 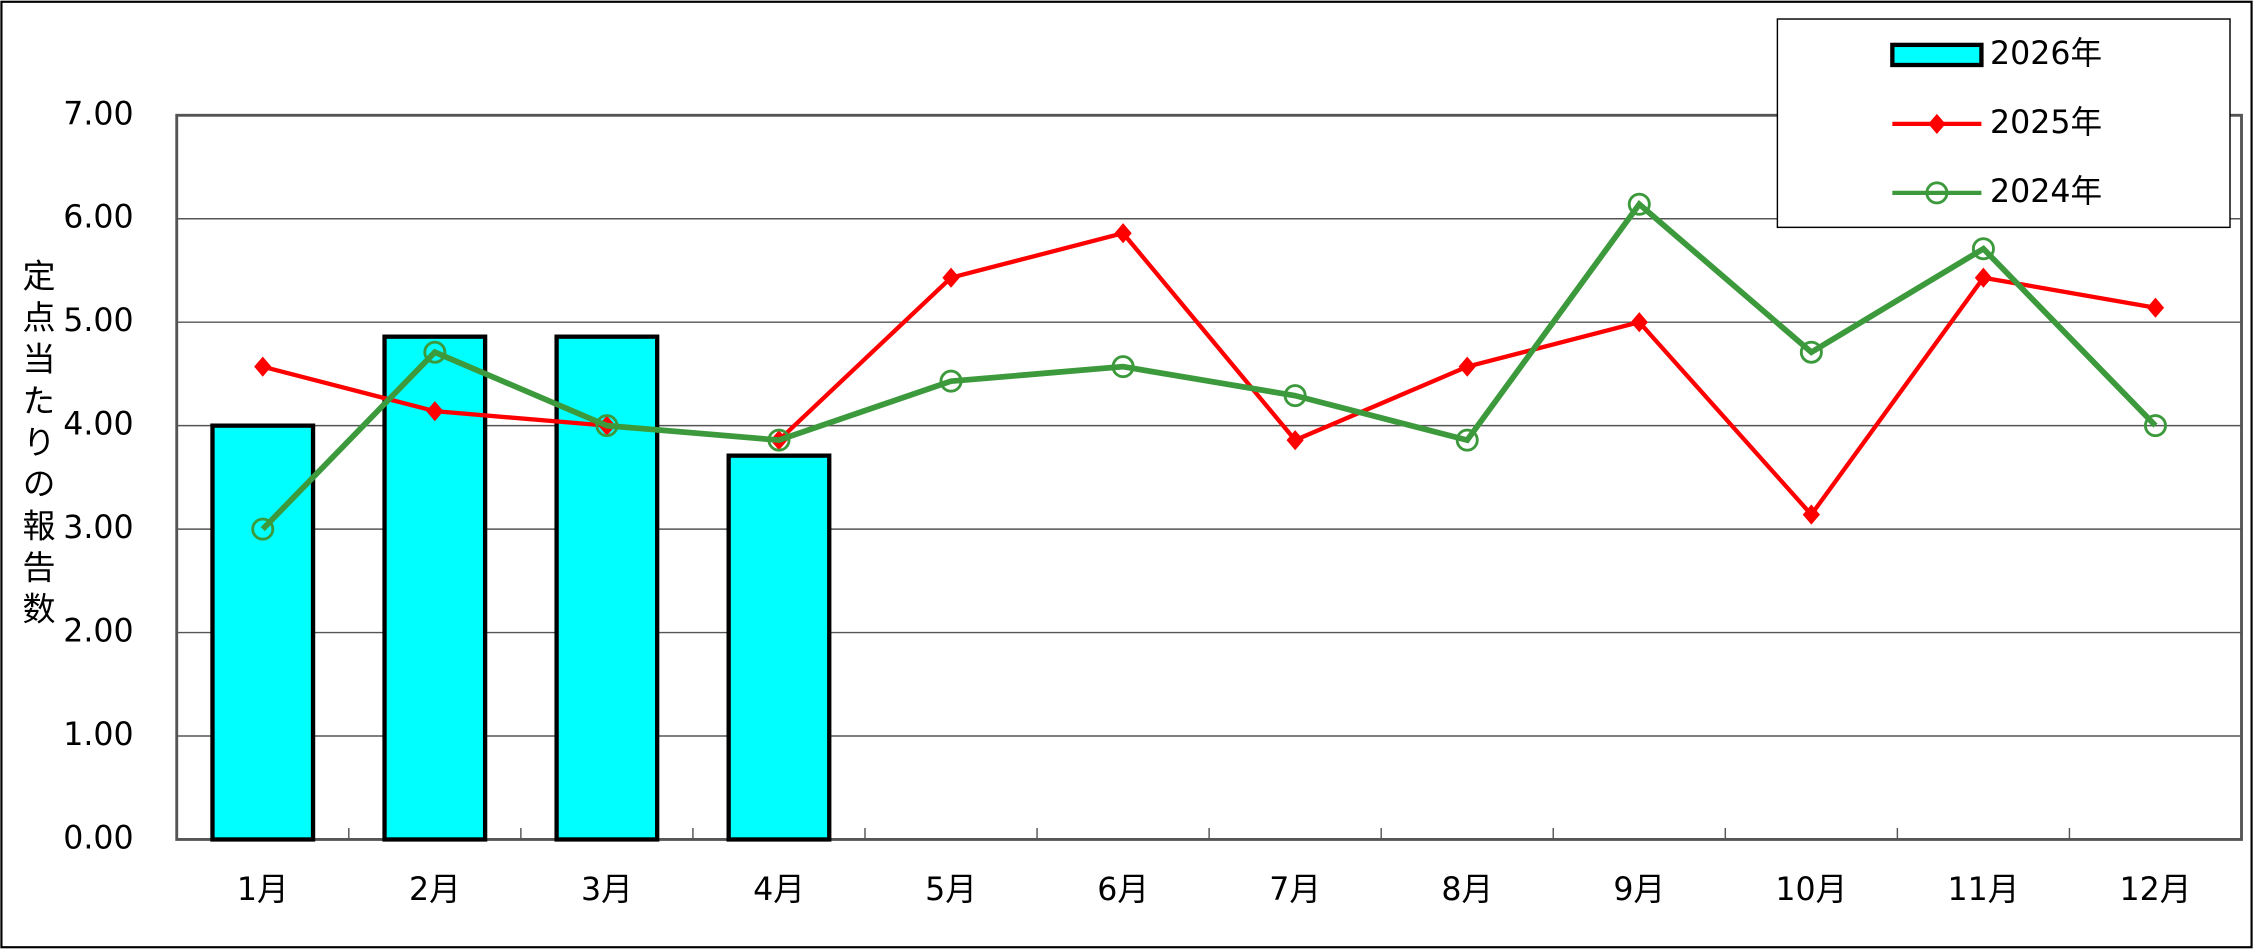 I want to click on y-axis-label: 定点当たりの報告数, so click(x=36, y=445).